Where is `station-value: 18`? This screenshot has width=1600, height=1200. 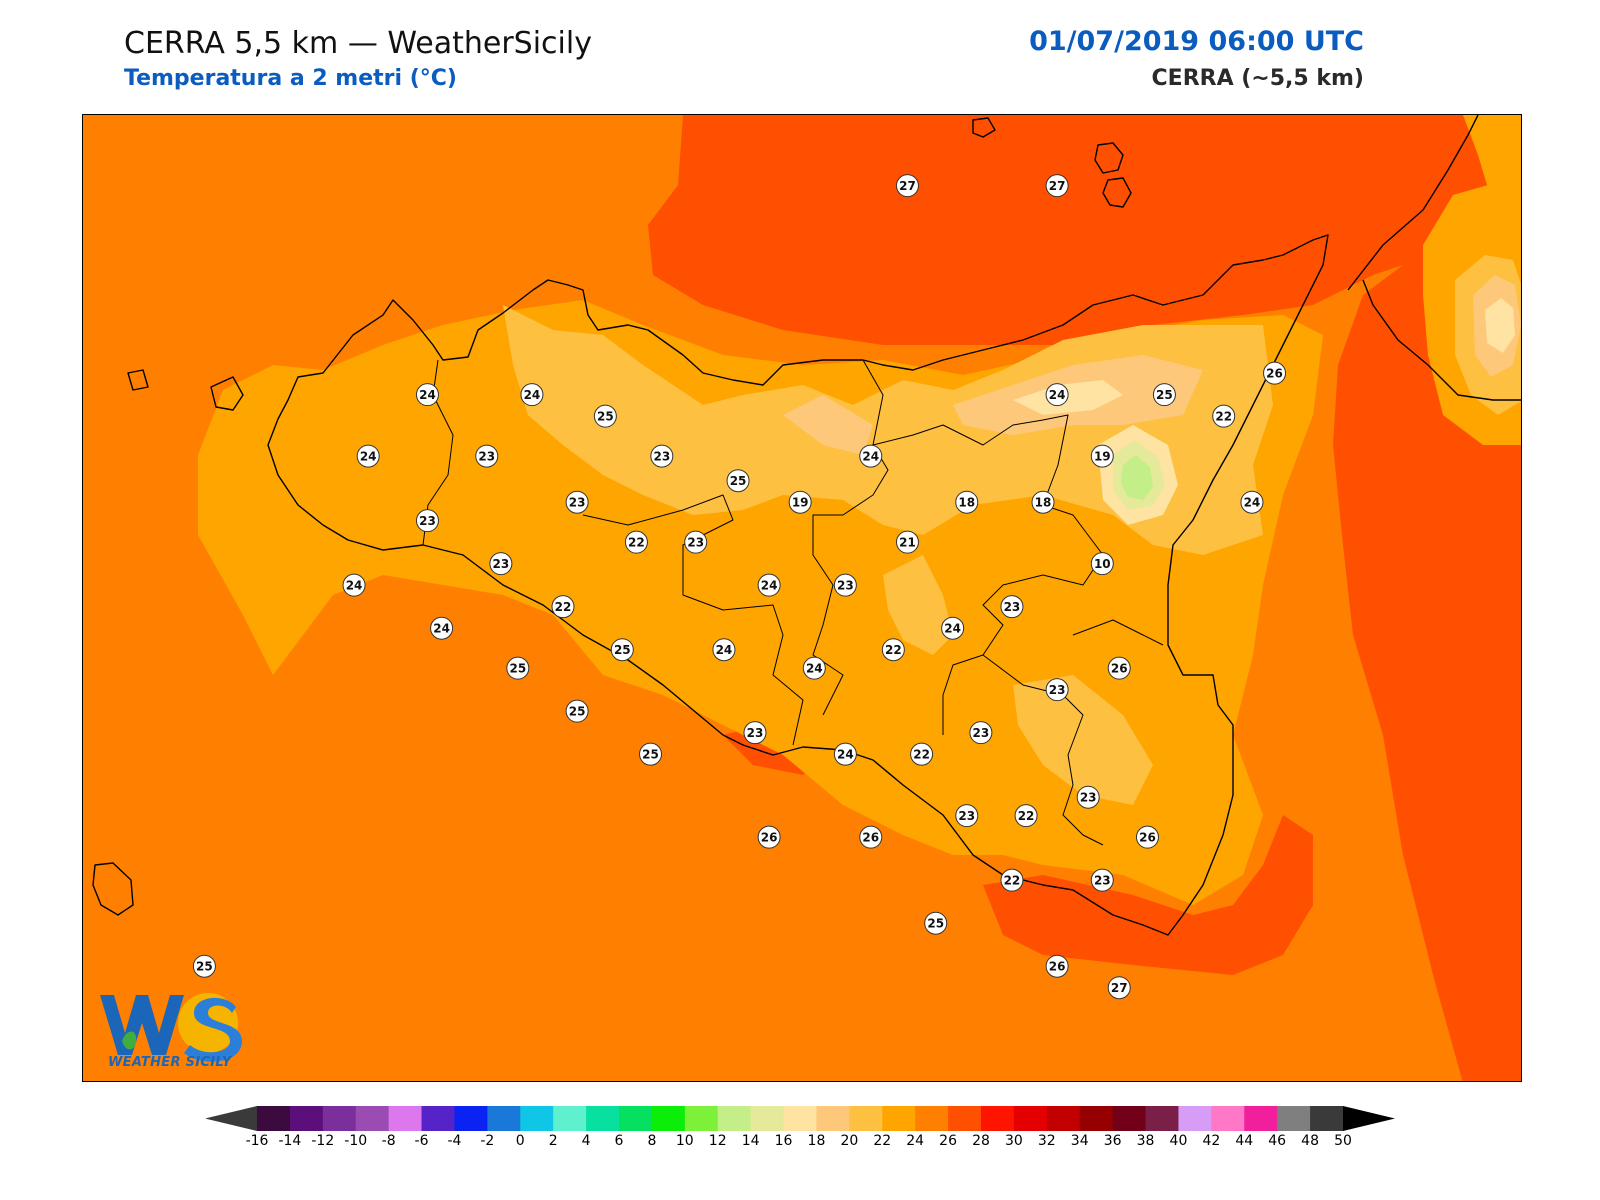
station-value: 18 is located at coordinates (966, 503).